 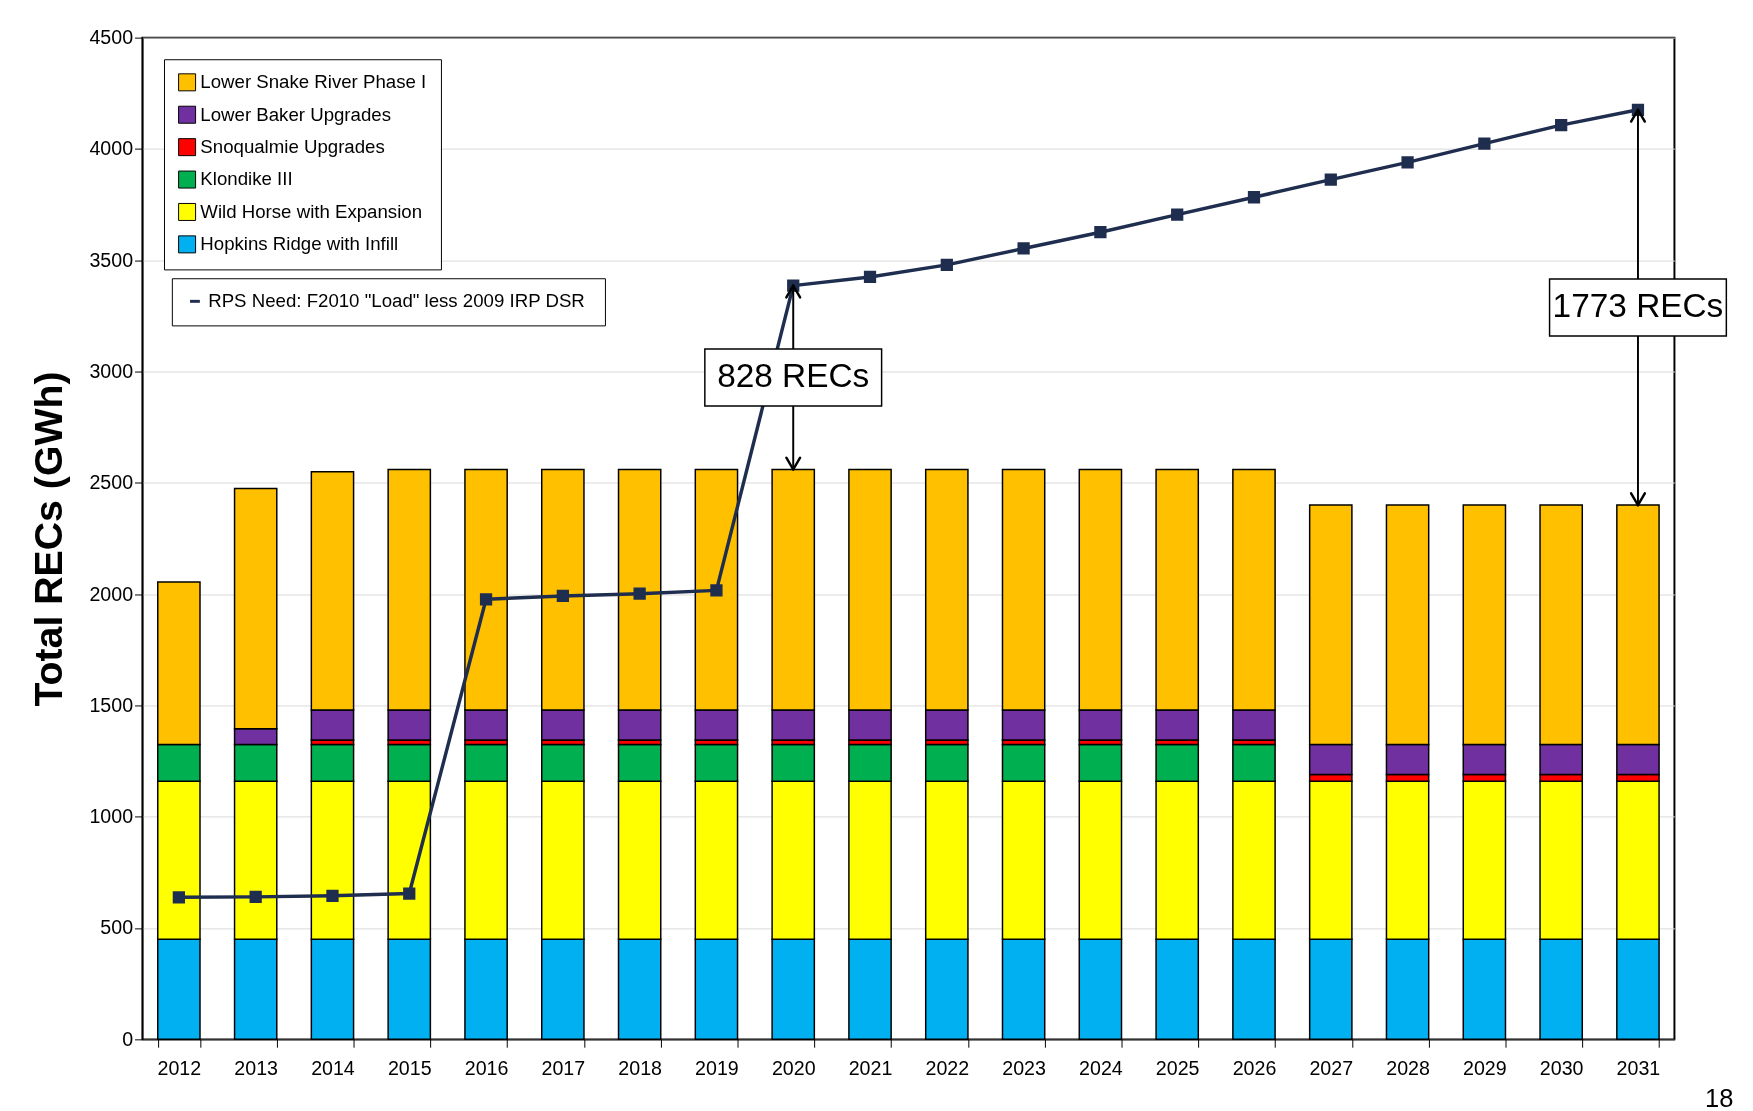 I want to click on legend-label: Snoqualmie Upgrades, so click(x=292, y=147).